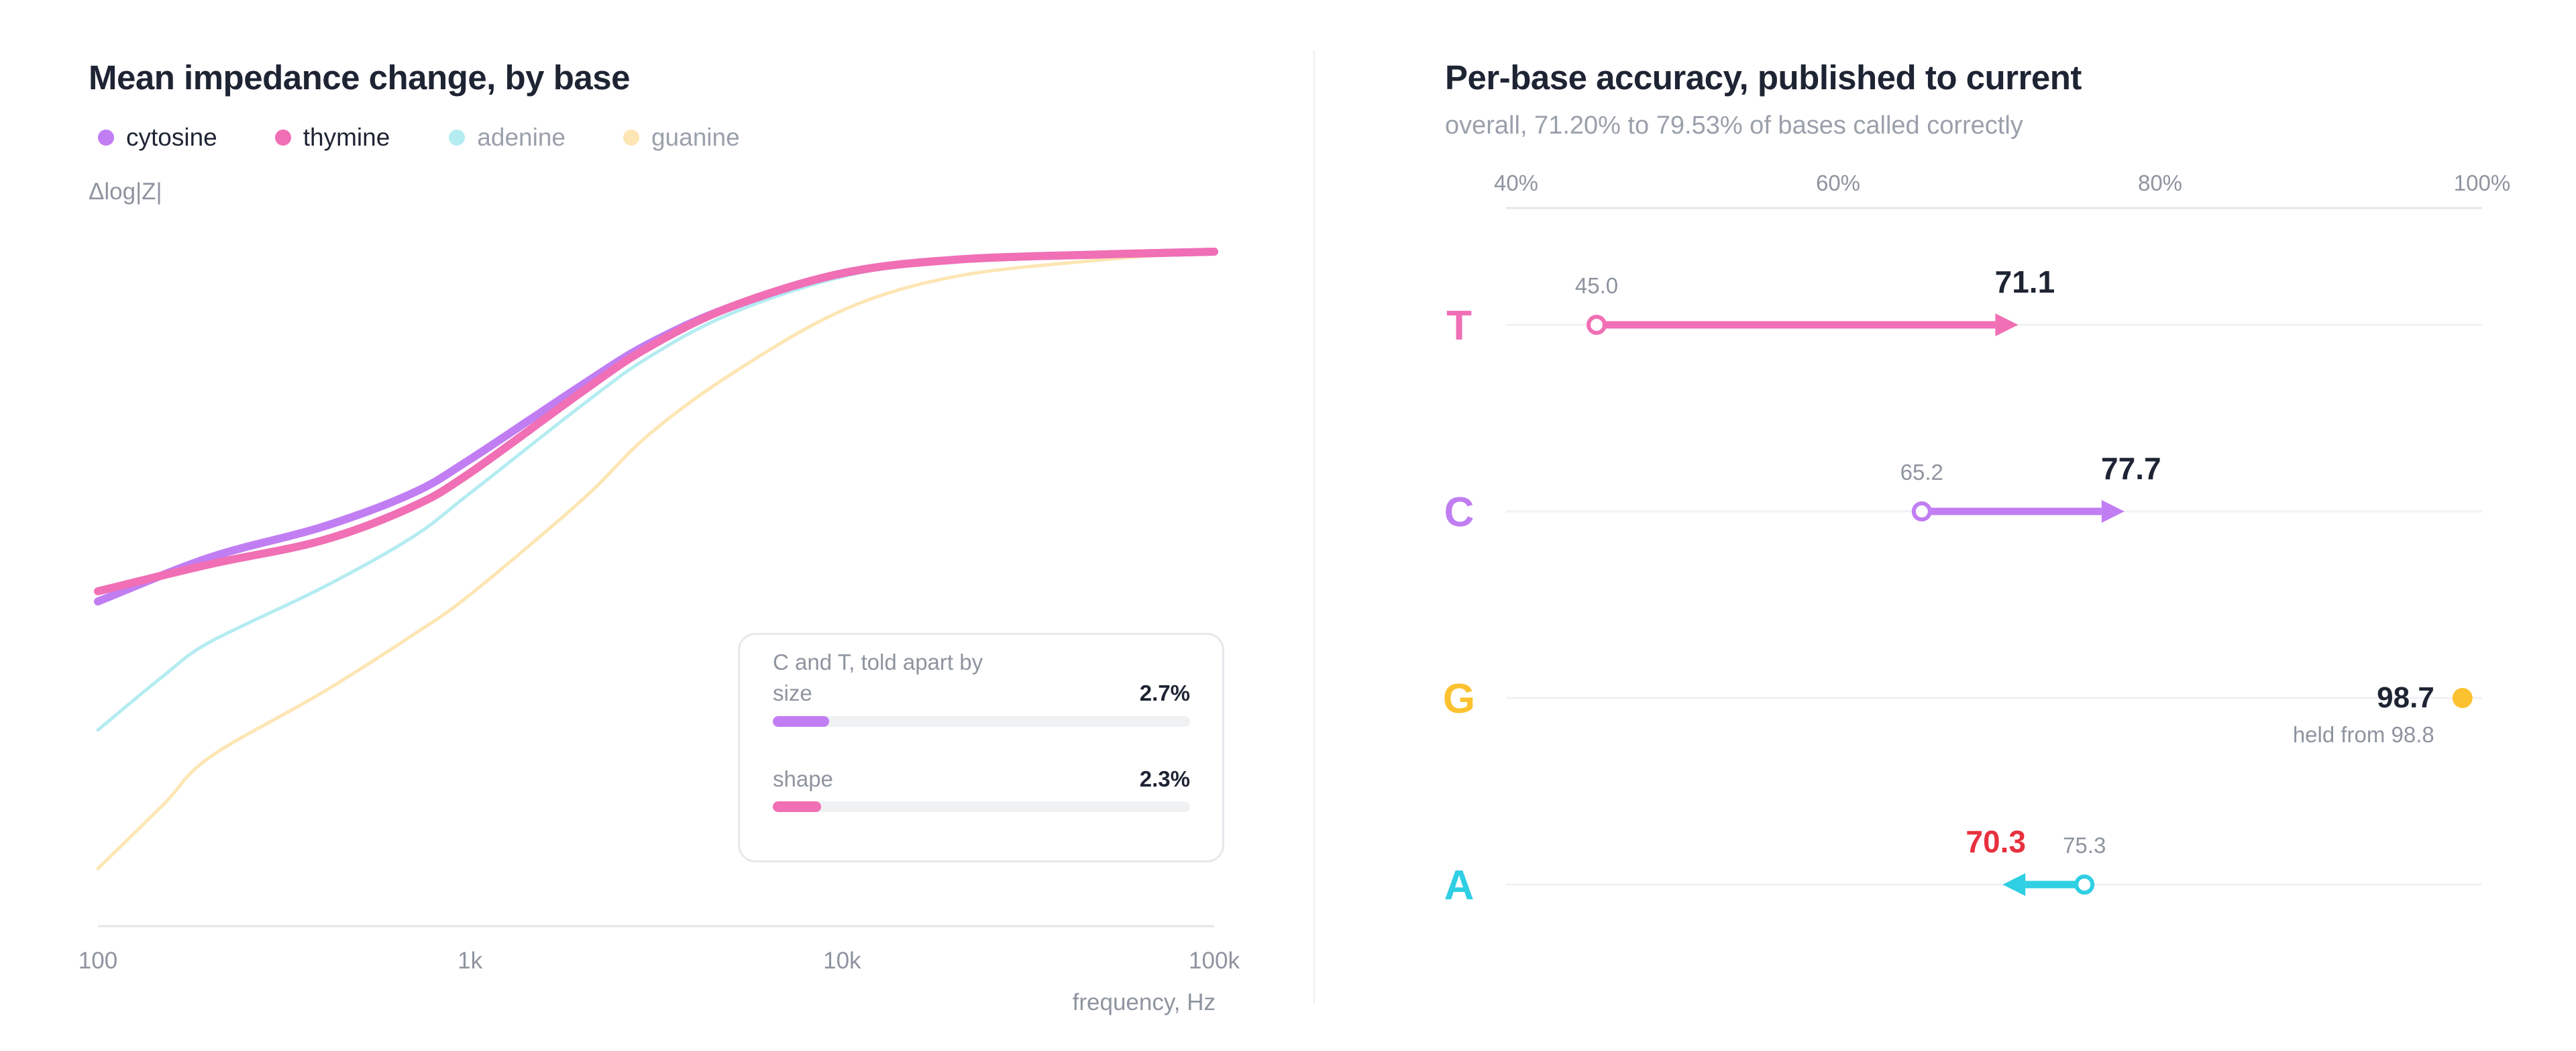  What do you see at coordinates (1962, 711) in the screenshot?
I see `accuracy-row-G: G 98.7 held from 98.8` at bounding box center [1962, 711].